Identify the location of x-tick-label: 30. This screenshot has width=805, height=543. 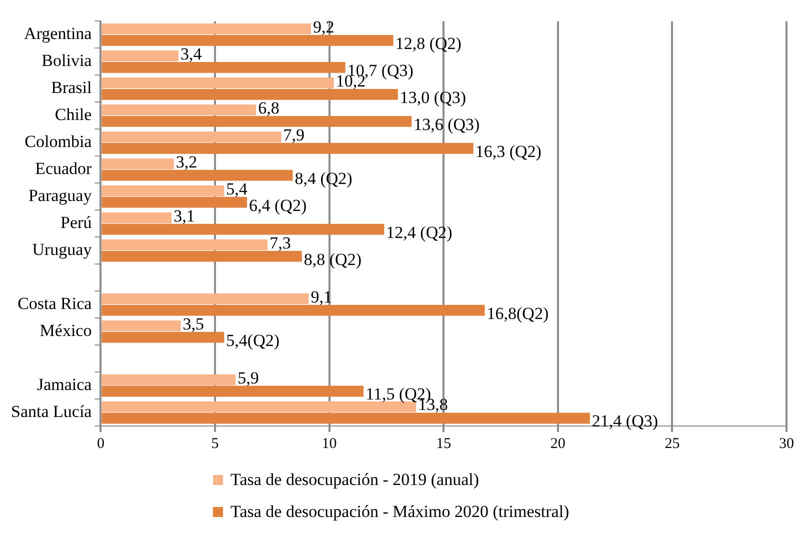
(786, 444).